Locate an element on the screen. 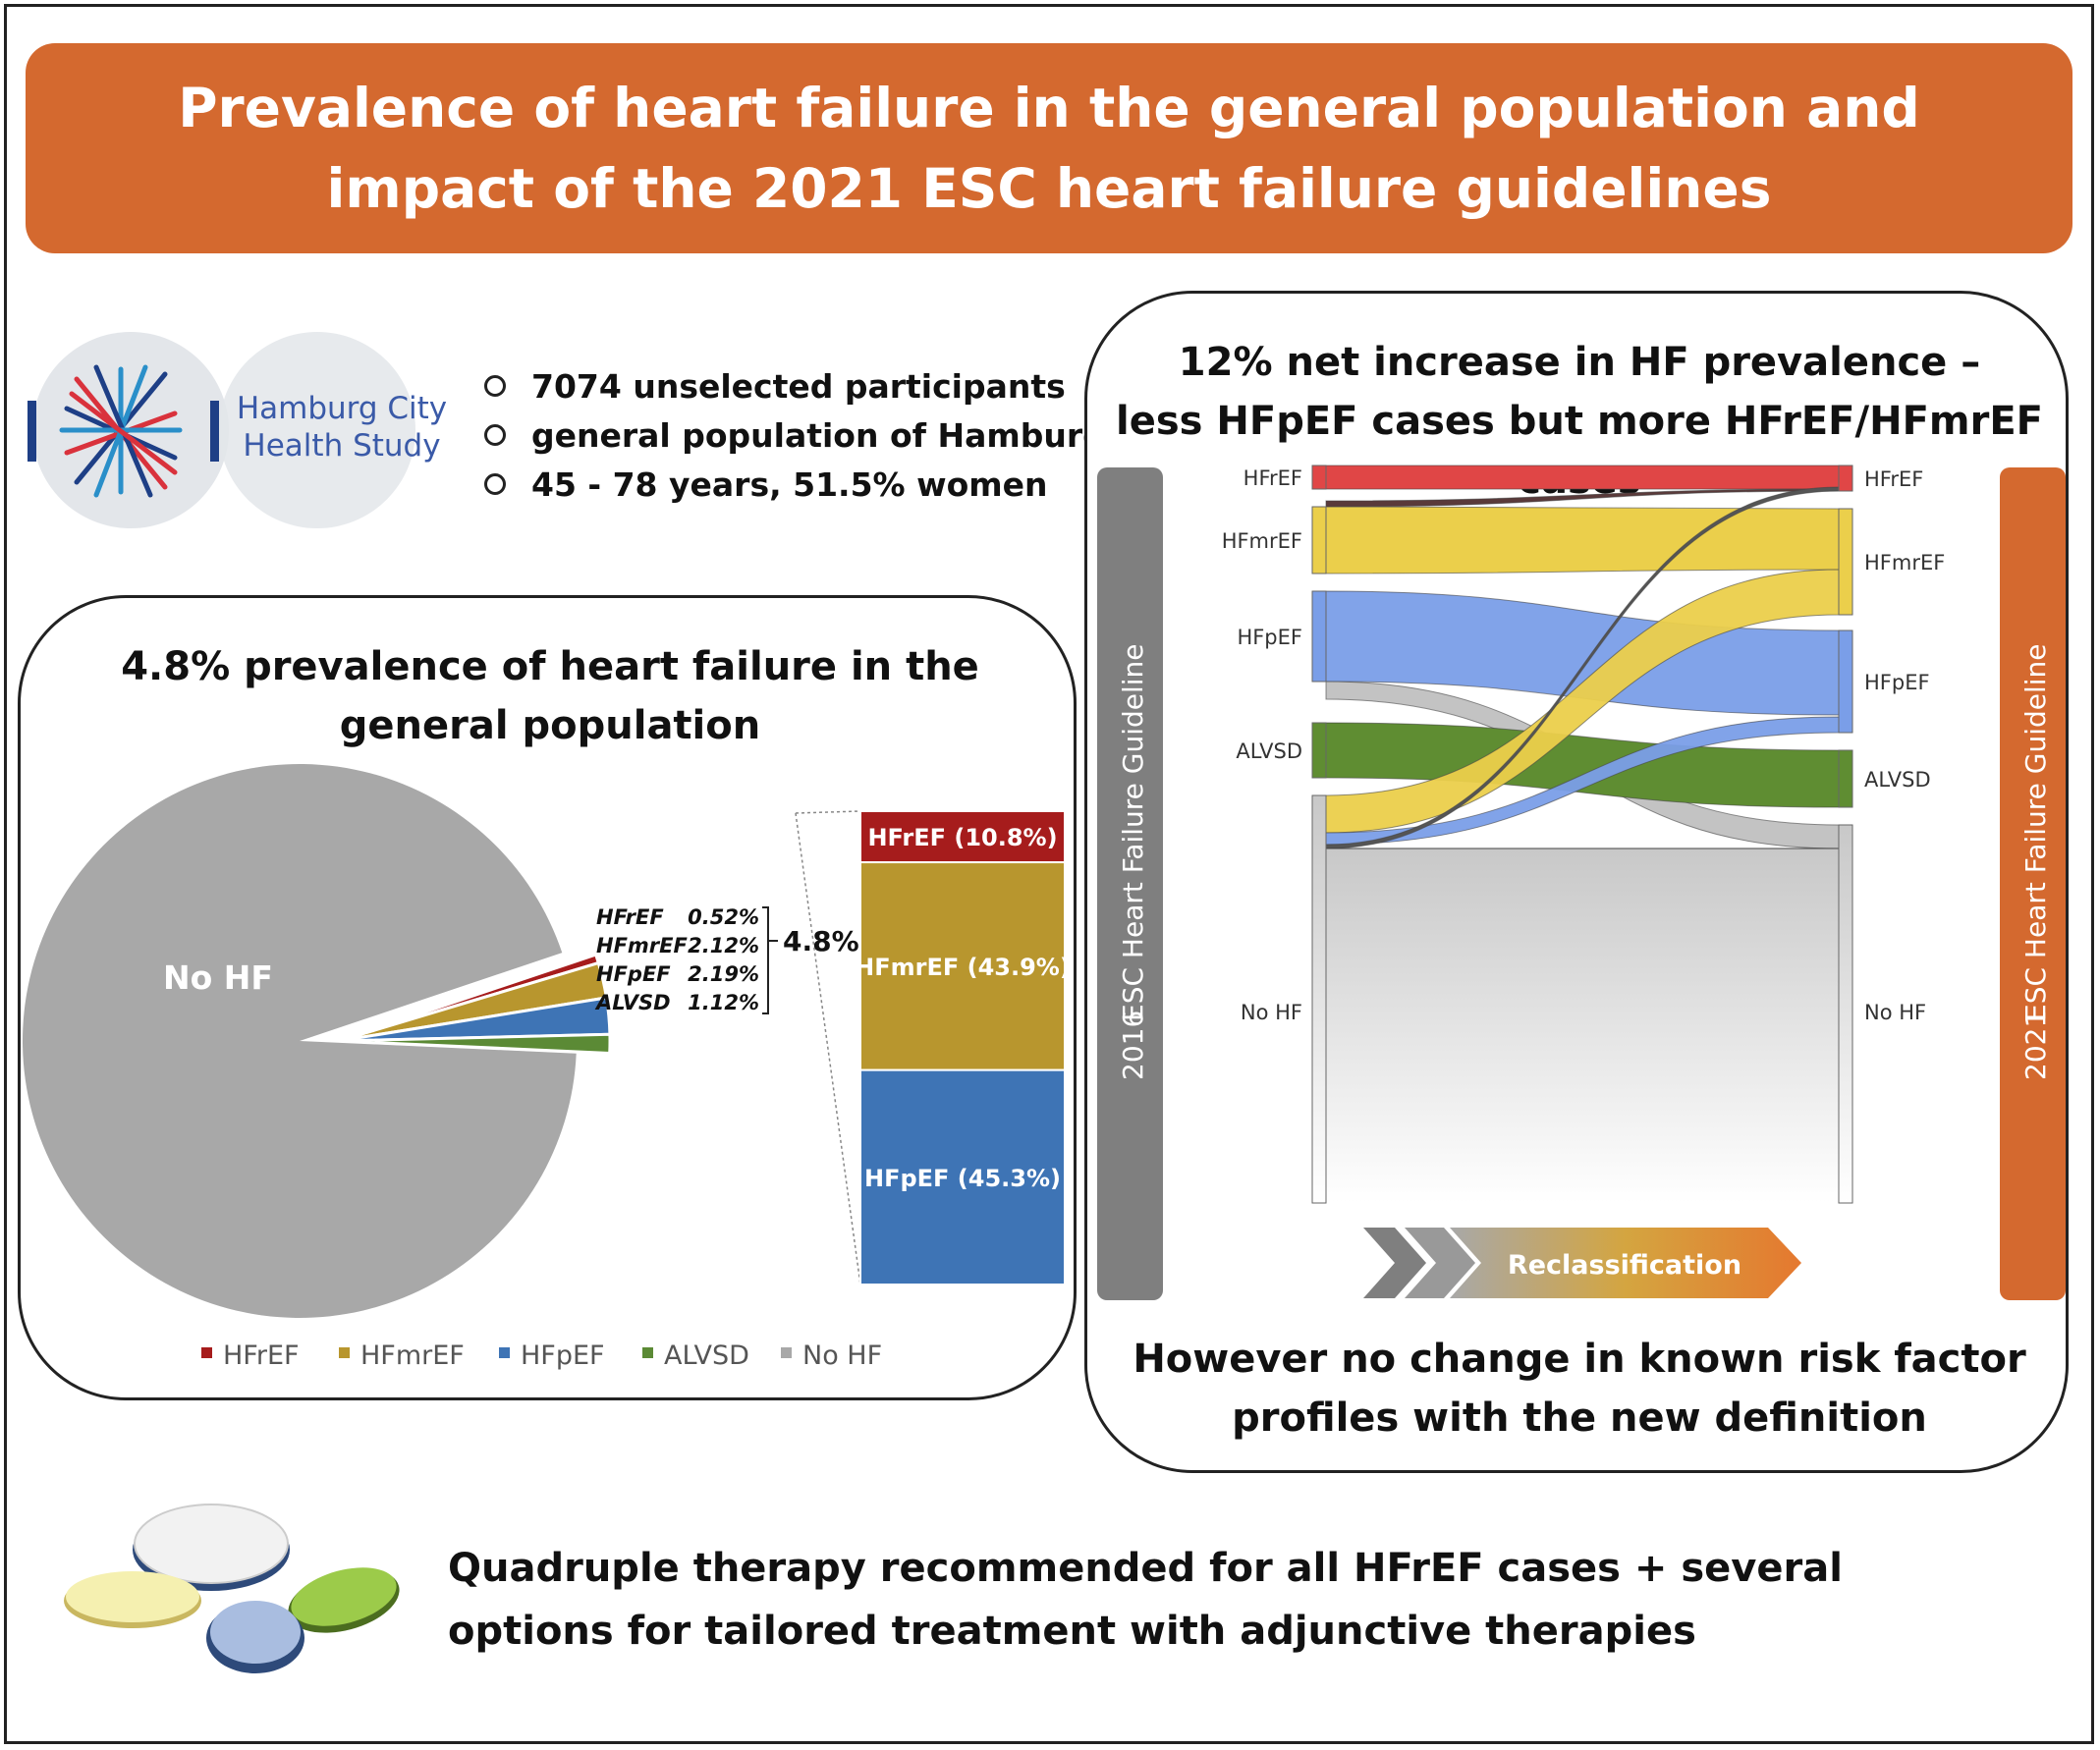  arrow-body is located at coordinates (1626, 1263).